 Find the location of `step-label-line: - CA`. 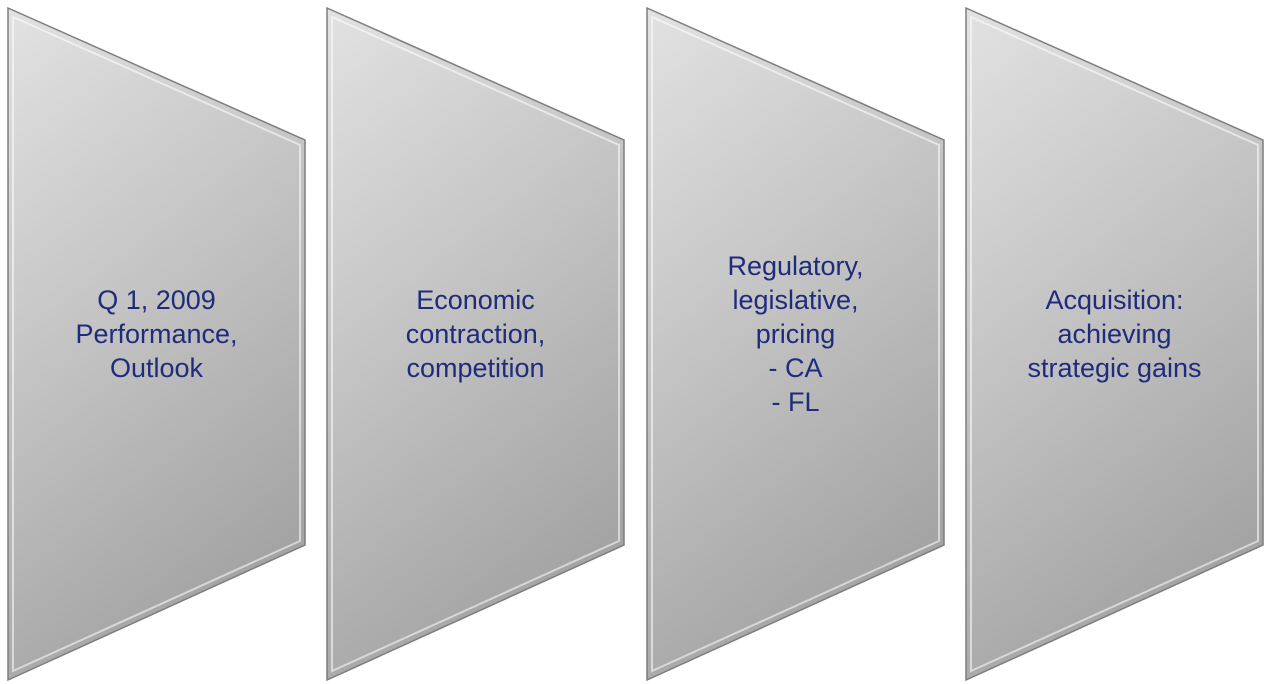

step-label-line: - CA is located at coordinates (796, 368).